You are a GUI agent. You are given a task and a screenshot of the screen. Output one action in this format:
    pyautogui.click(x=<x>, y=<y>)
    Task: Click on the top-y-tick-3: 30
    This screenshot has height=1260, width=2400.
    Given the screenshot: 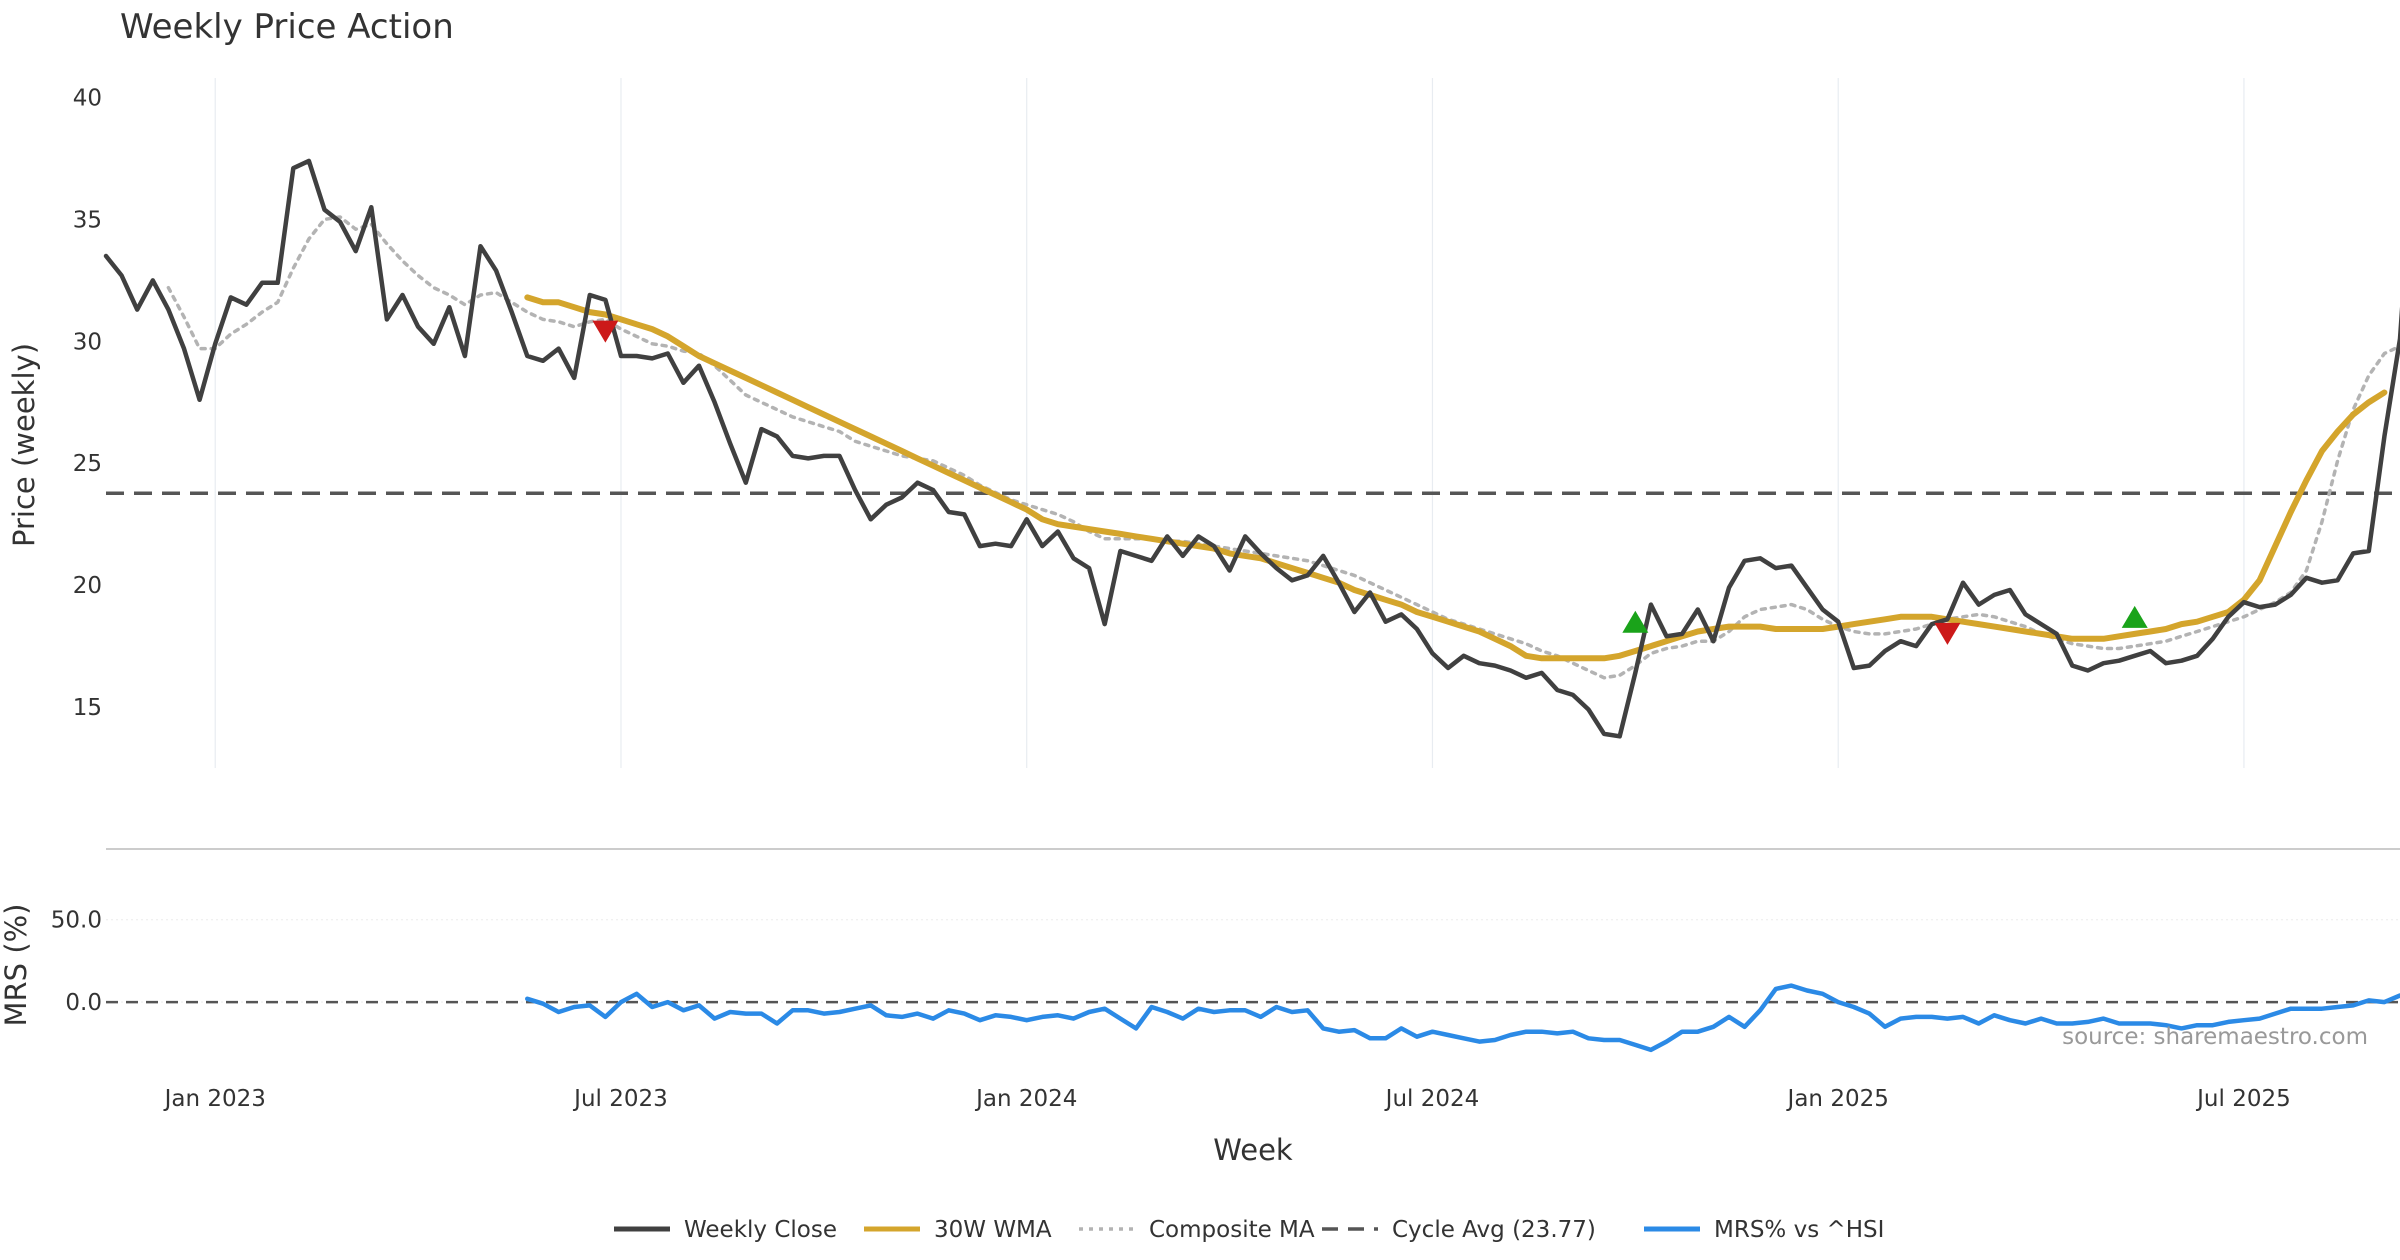 What is the action you would take?
    pyautogui.click(x=87, y=342)
    